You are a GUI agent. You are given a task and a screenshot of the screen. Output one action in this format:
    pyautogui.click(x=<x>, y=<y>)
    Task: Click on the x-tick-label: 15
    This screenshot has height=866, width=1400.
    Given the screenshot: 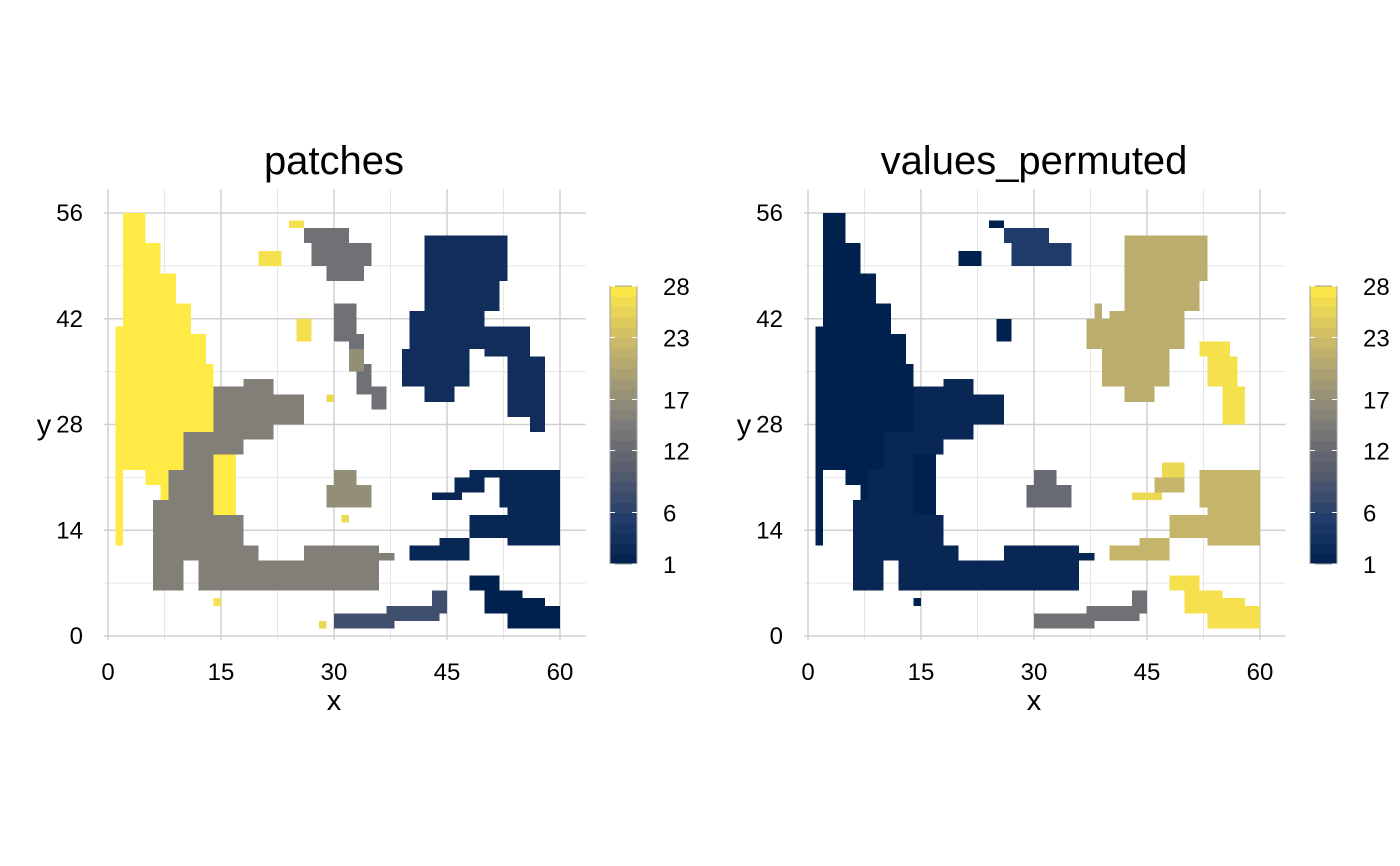 What is the action you would take?
    pyautogui.click(x=221, y=672)
    